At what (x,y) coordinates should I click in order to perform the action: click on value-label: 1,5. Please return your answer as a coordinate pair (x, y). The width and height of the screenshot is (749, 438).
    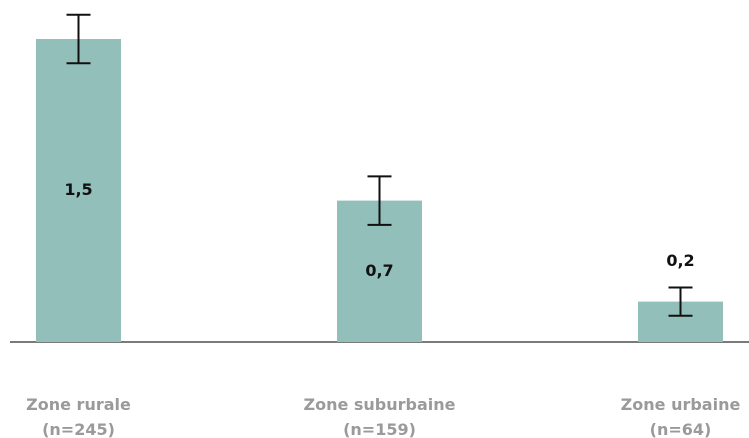
    Looking at the image, I should click on (78, 189).